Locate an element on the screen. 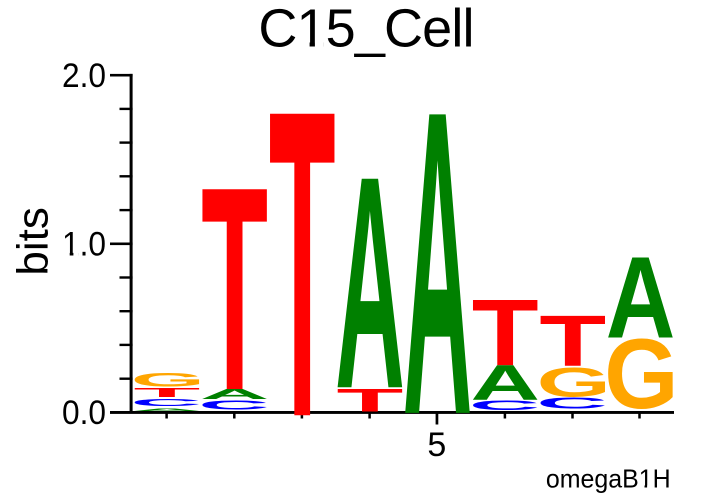 This screenshot has height=496, width=721. svg-text: 0.0 is located at coordinates (84, 413).